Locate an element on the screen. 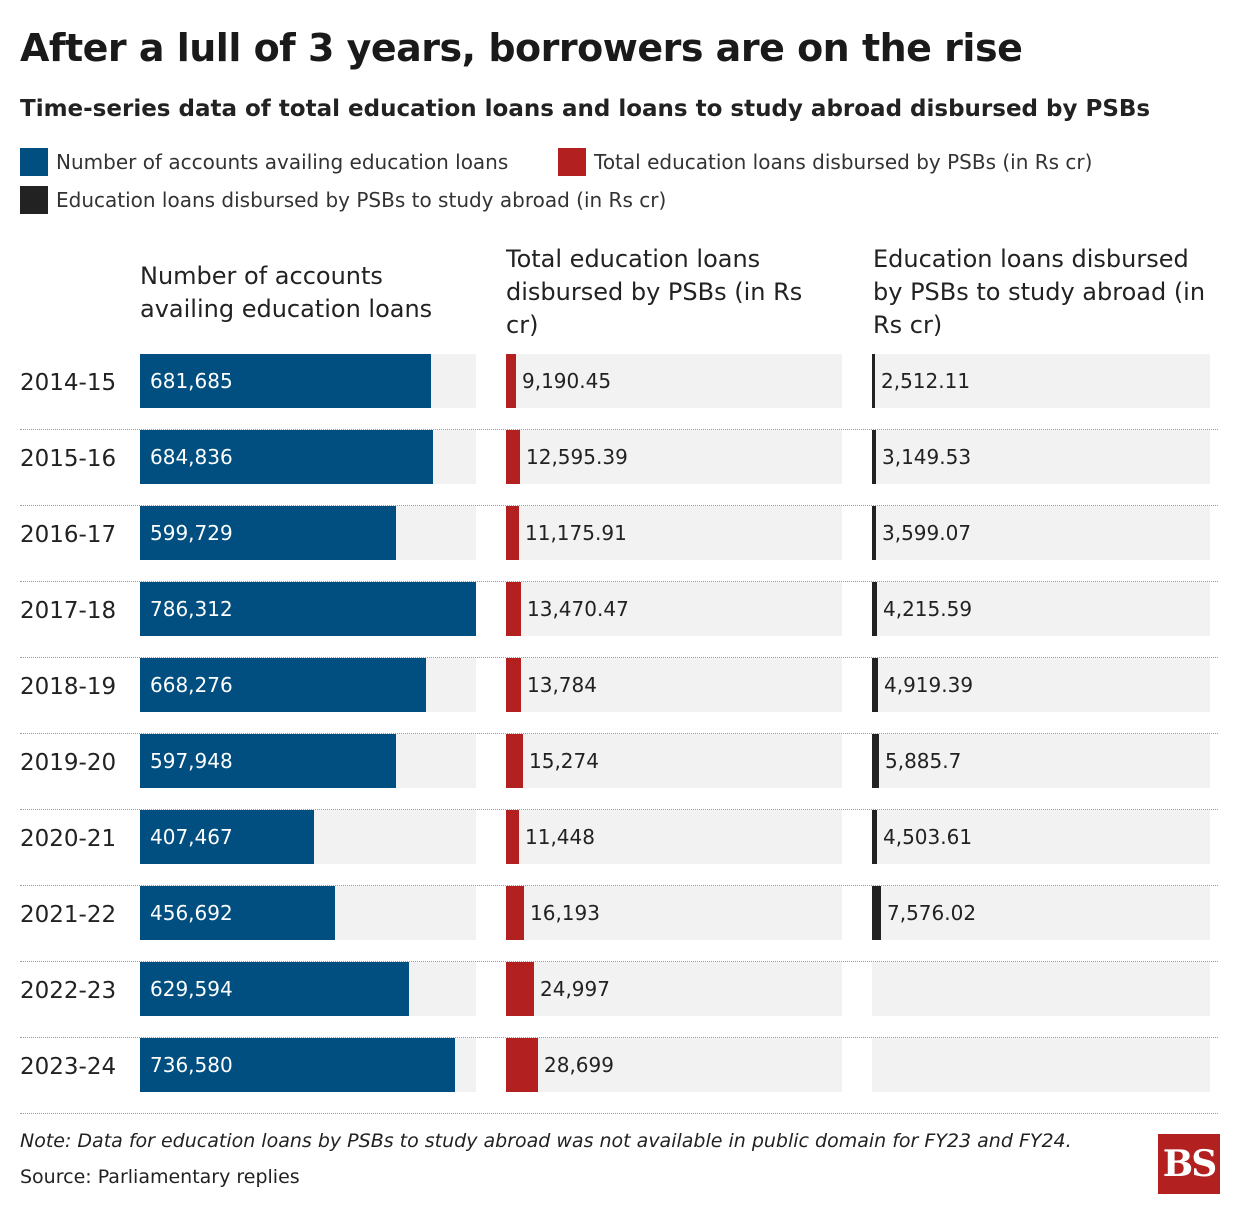  bar-track: 456,692 is located at coordinates (308, 913).